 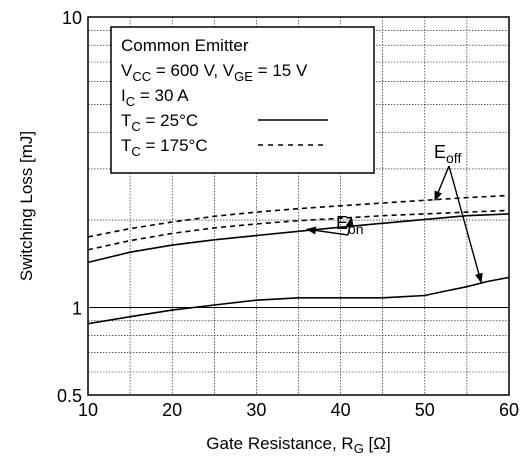 What do you see at coordinates (341, 410) in the screenshot?
I see `x-tick-label-40: 40` at bounding box center [341, 410].